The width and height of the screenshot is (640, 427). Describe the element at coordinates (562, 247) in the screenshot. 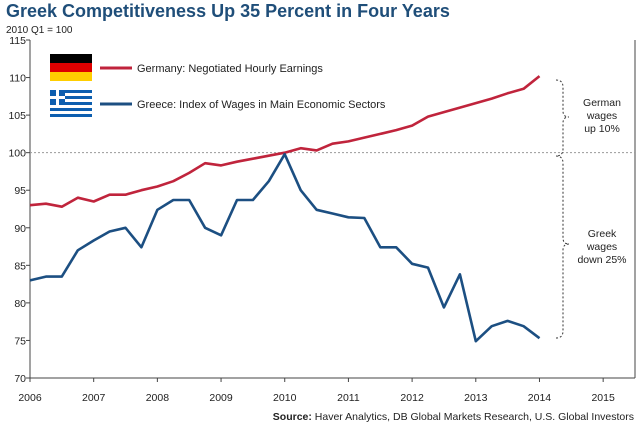

I see `brace-greek` at that location.